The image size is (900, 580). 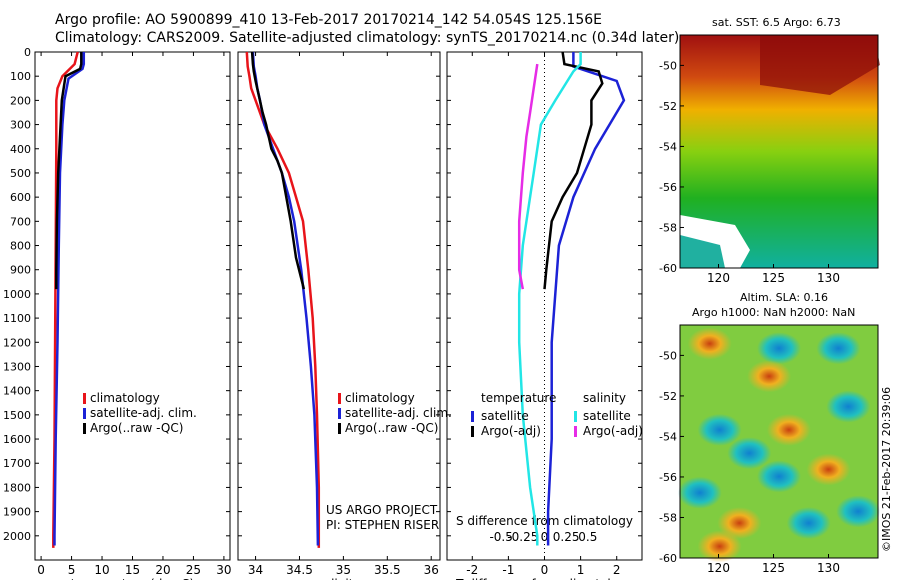 What do you see at coordinates (20, 221) in the screenshot?
I see `y-tick-label: 700` at bounding box center [20, 221].